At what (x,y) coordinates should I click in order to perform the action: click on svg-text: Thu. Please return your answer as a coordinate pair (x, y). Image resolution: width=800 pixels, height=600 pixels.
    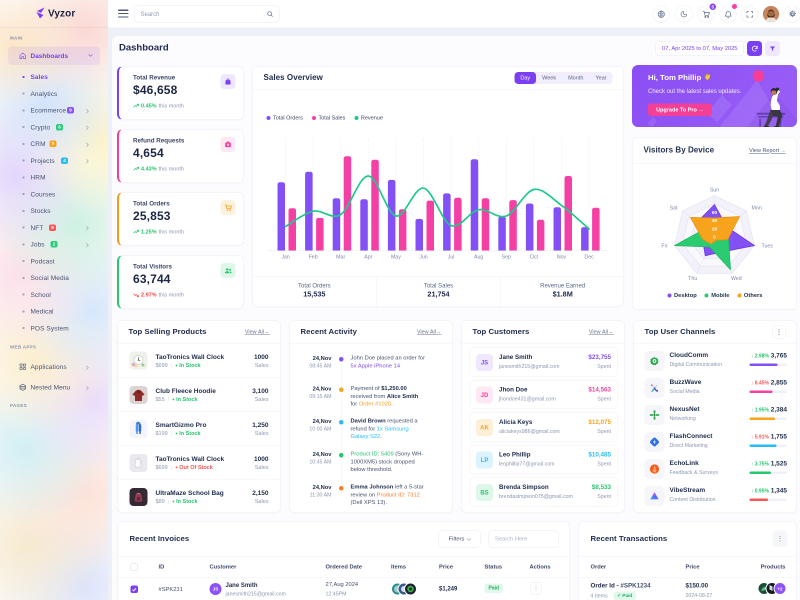
    Looking at the image, I should click on (692, 279).